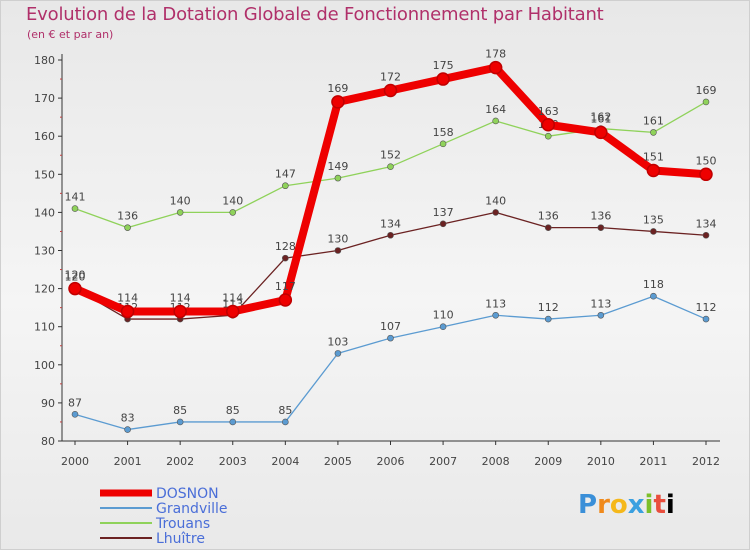 The width and height of the screenshot is (750, 550). What do you see at coordinates (337, 88) in the screenshot?
I see `data-label: 169` at bounding box center [337, 88].